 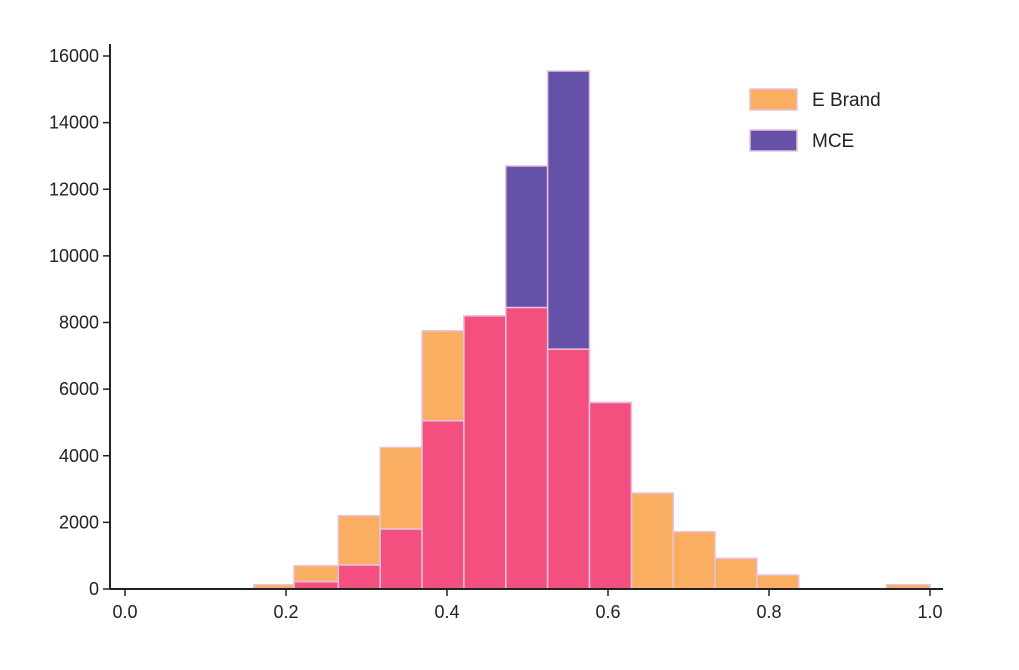 What do you see at coordinates (94, 589) in the screenshot?
I see `y-tick-label: 0` at bounding box center [94, 589].